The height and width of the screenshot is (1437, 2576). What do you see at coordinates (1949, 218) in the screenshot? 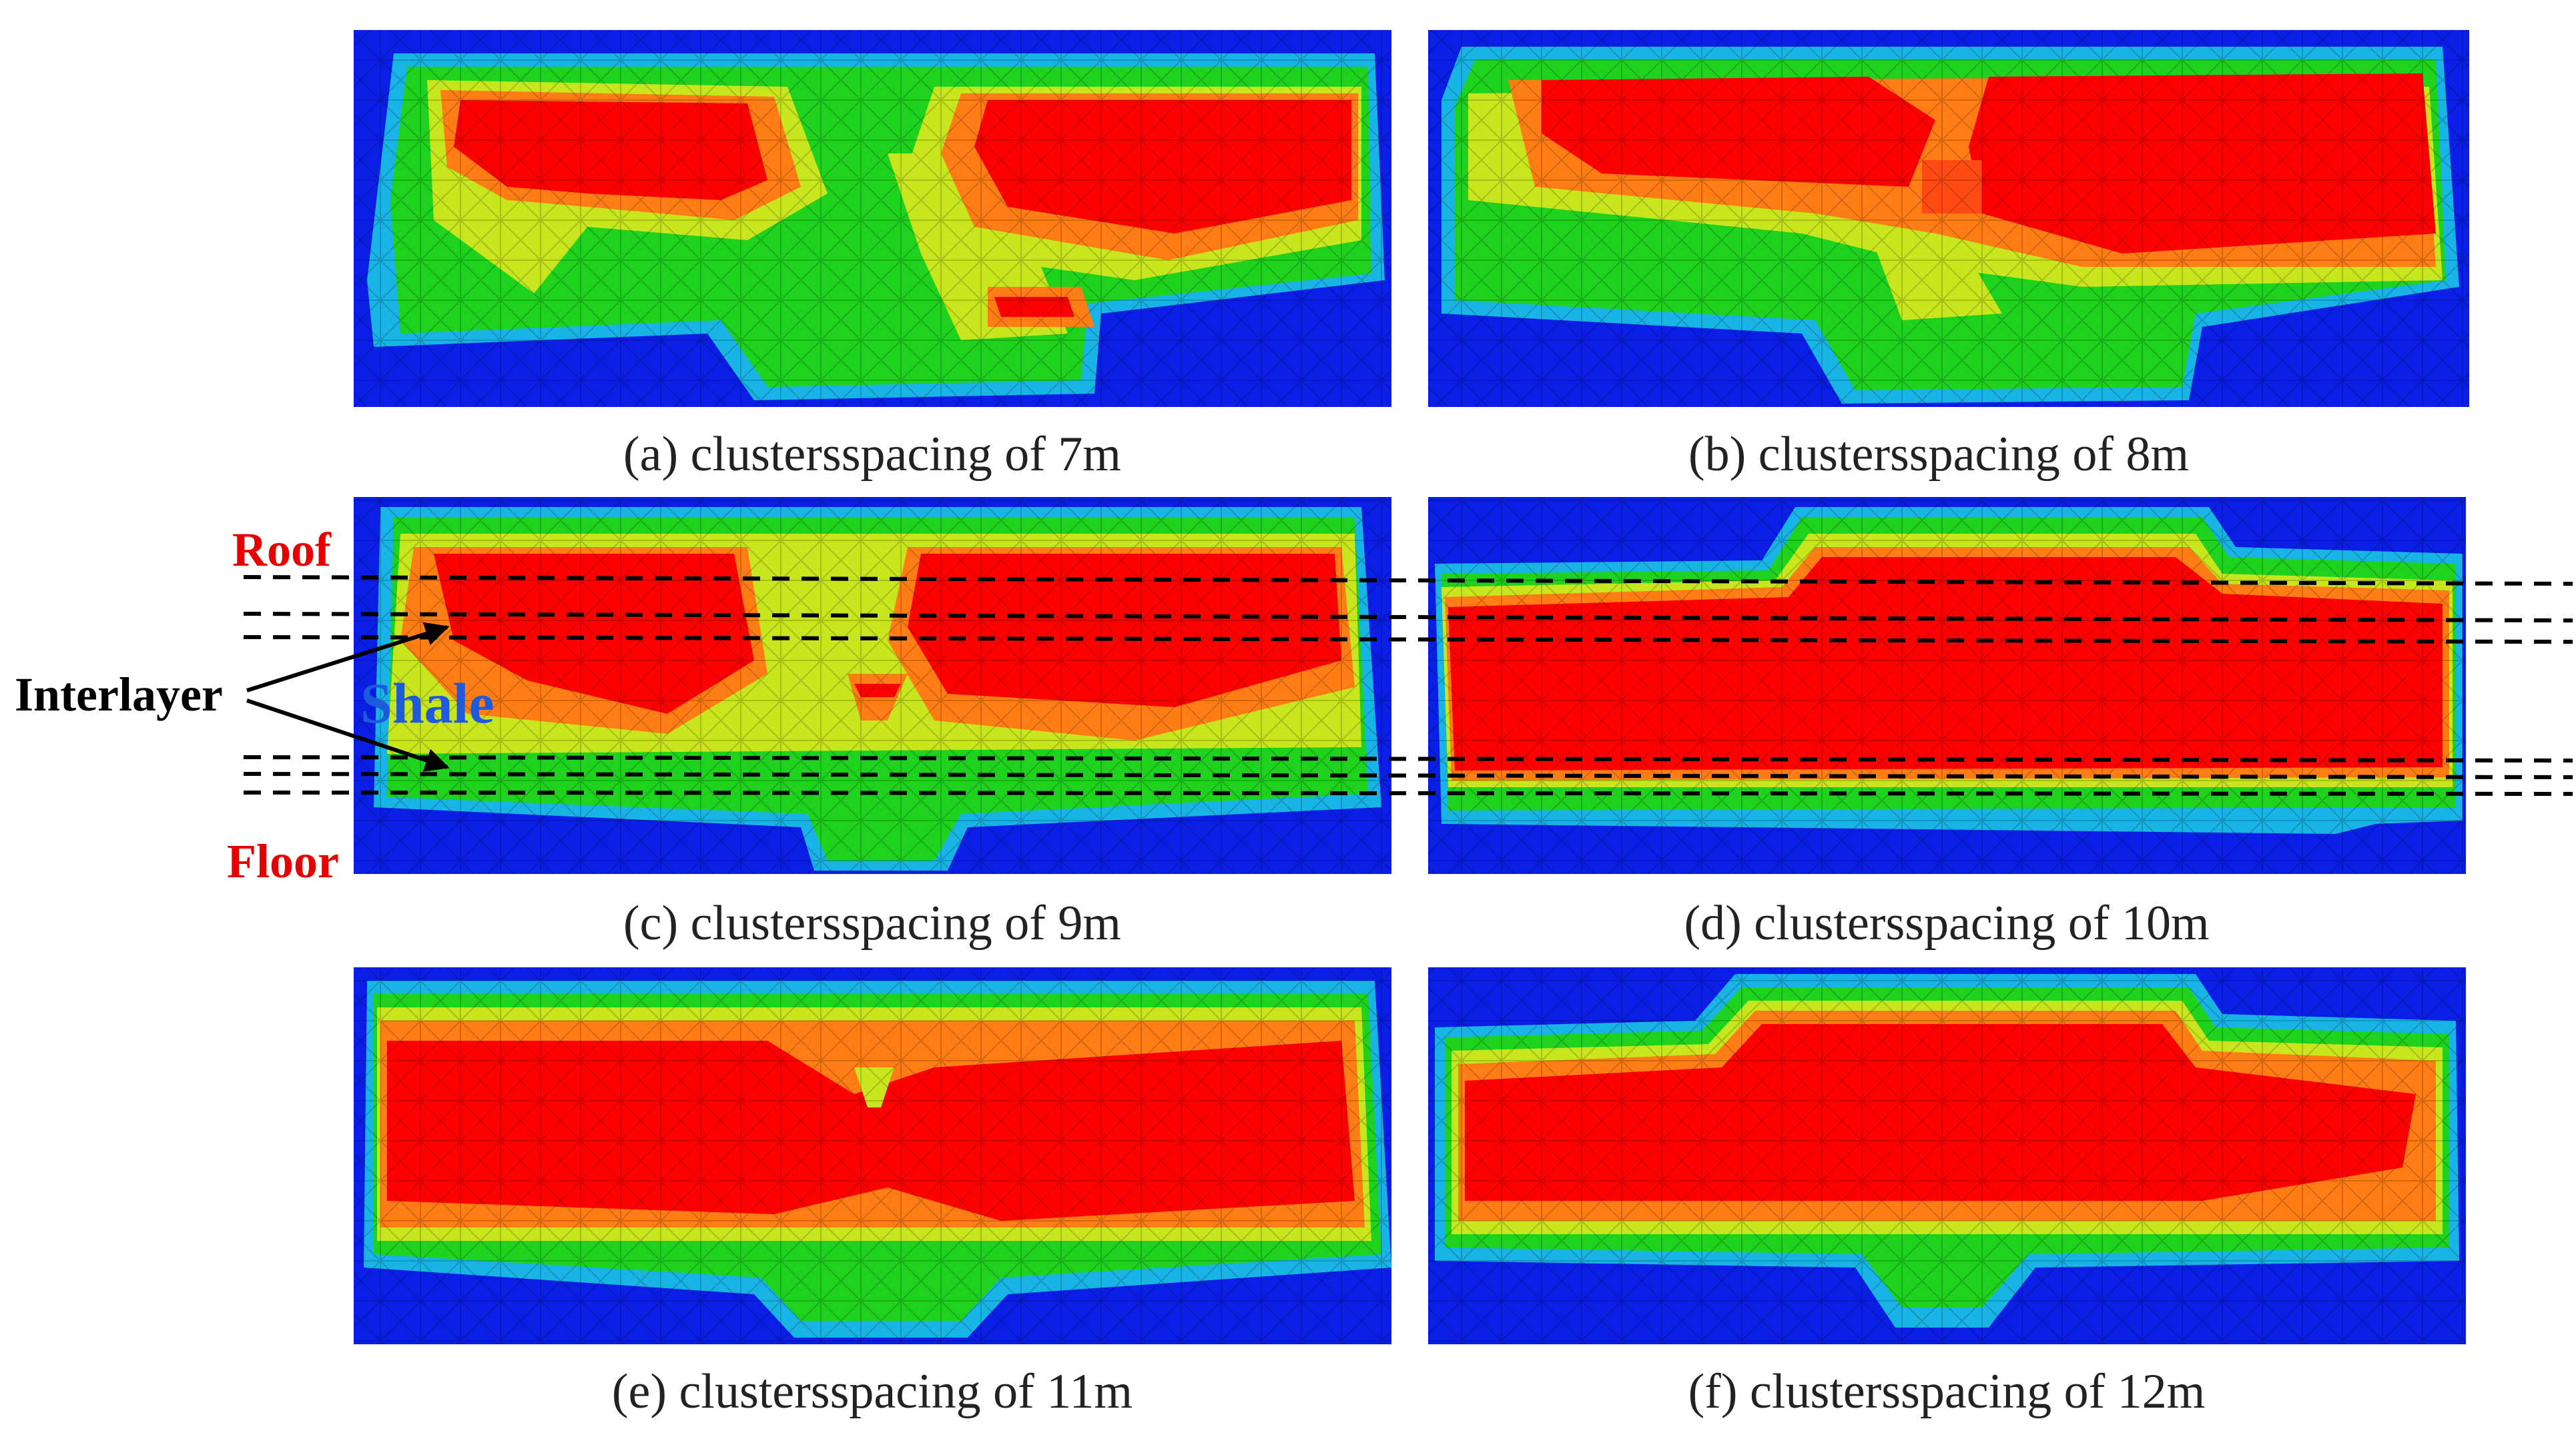
I see `panel-b` at bounding box center [1949, 218].